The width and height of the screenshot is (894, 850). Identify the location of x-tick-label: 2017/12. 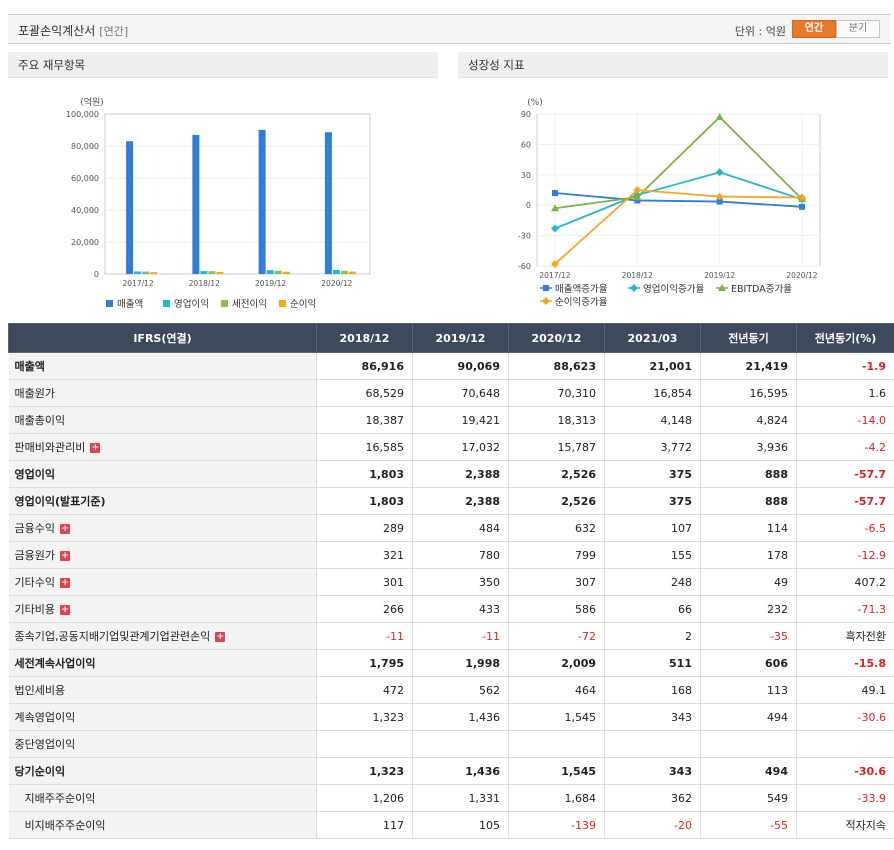
(138, 283).